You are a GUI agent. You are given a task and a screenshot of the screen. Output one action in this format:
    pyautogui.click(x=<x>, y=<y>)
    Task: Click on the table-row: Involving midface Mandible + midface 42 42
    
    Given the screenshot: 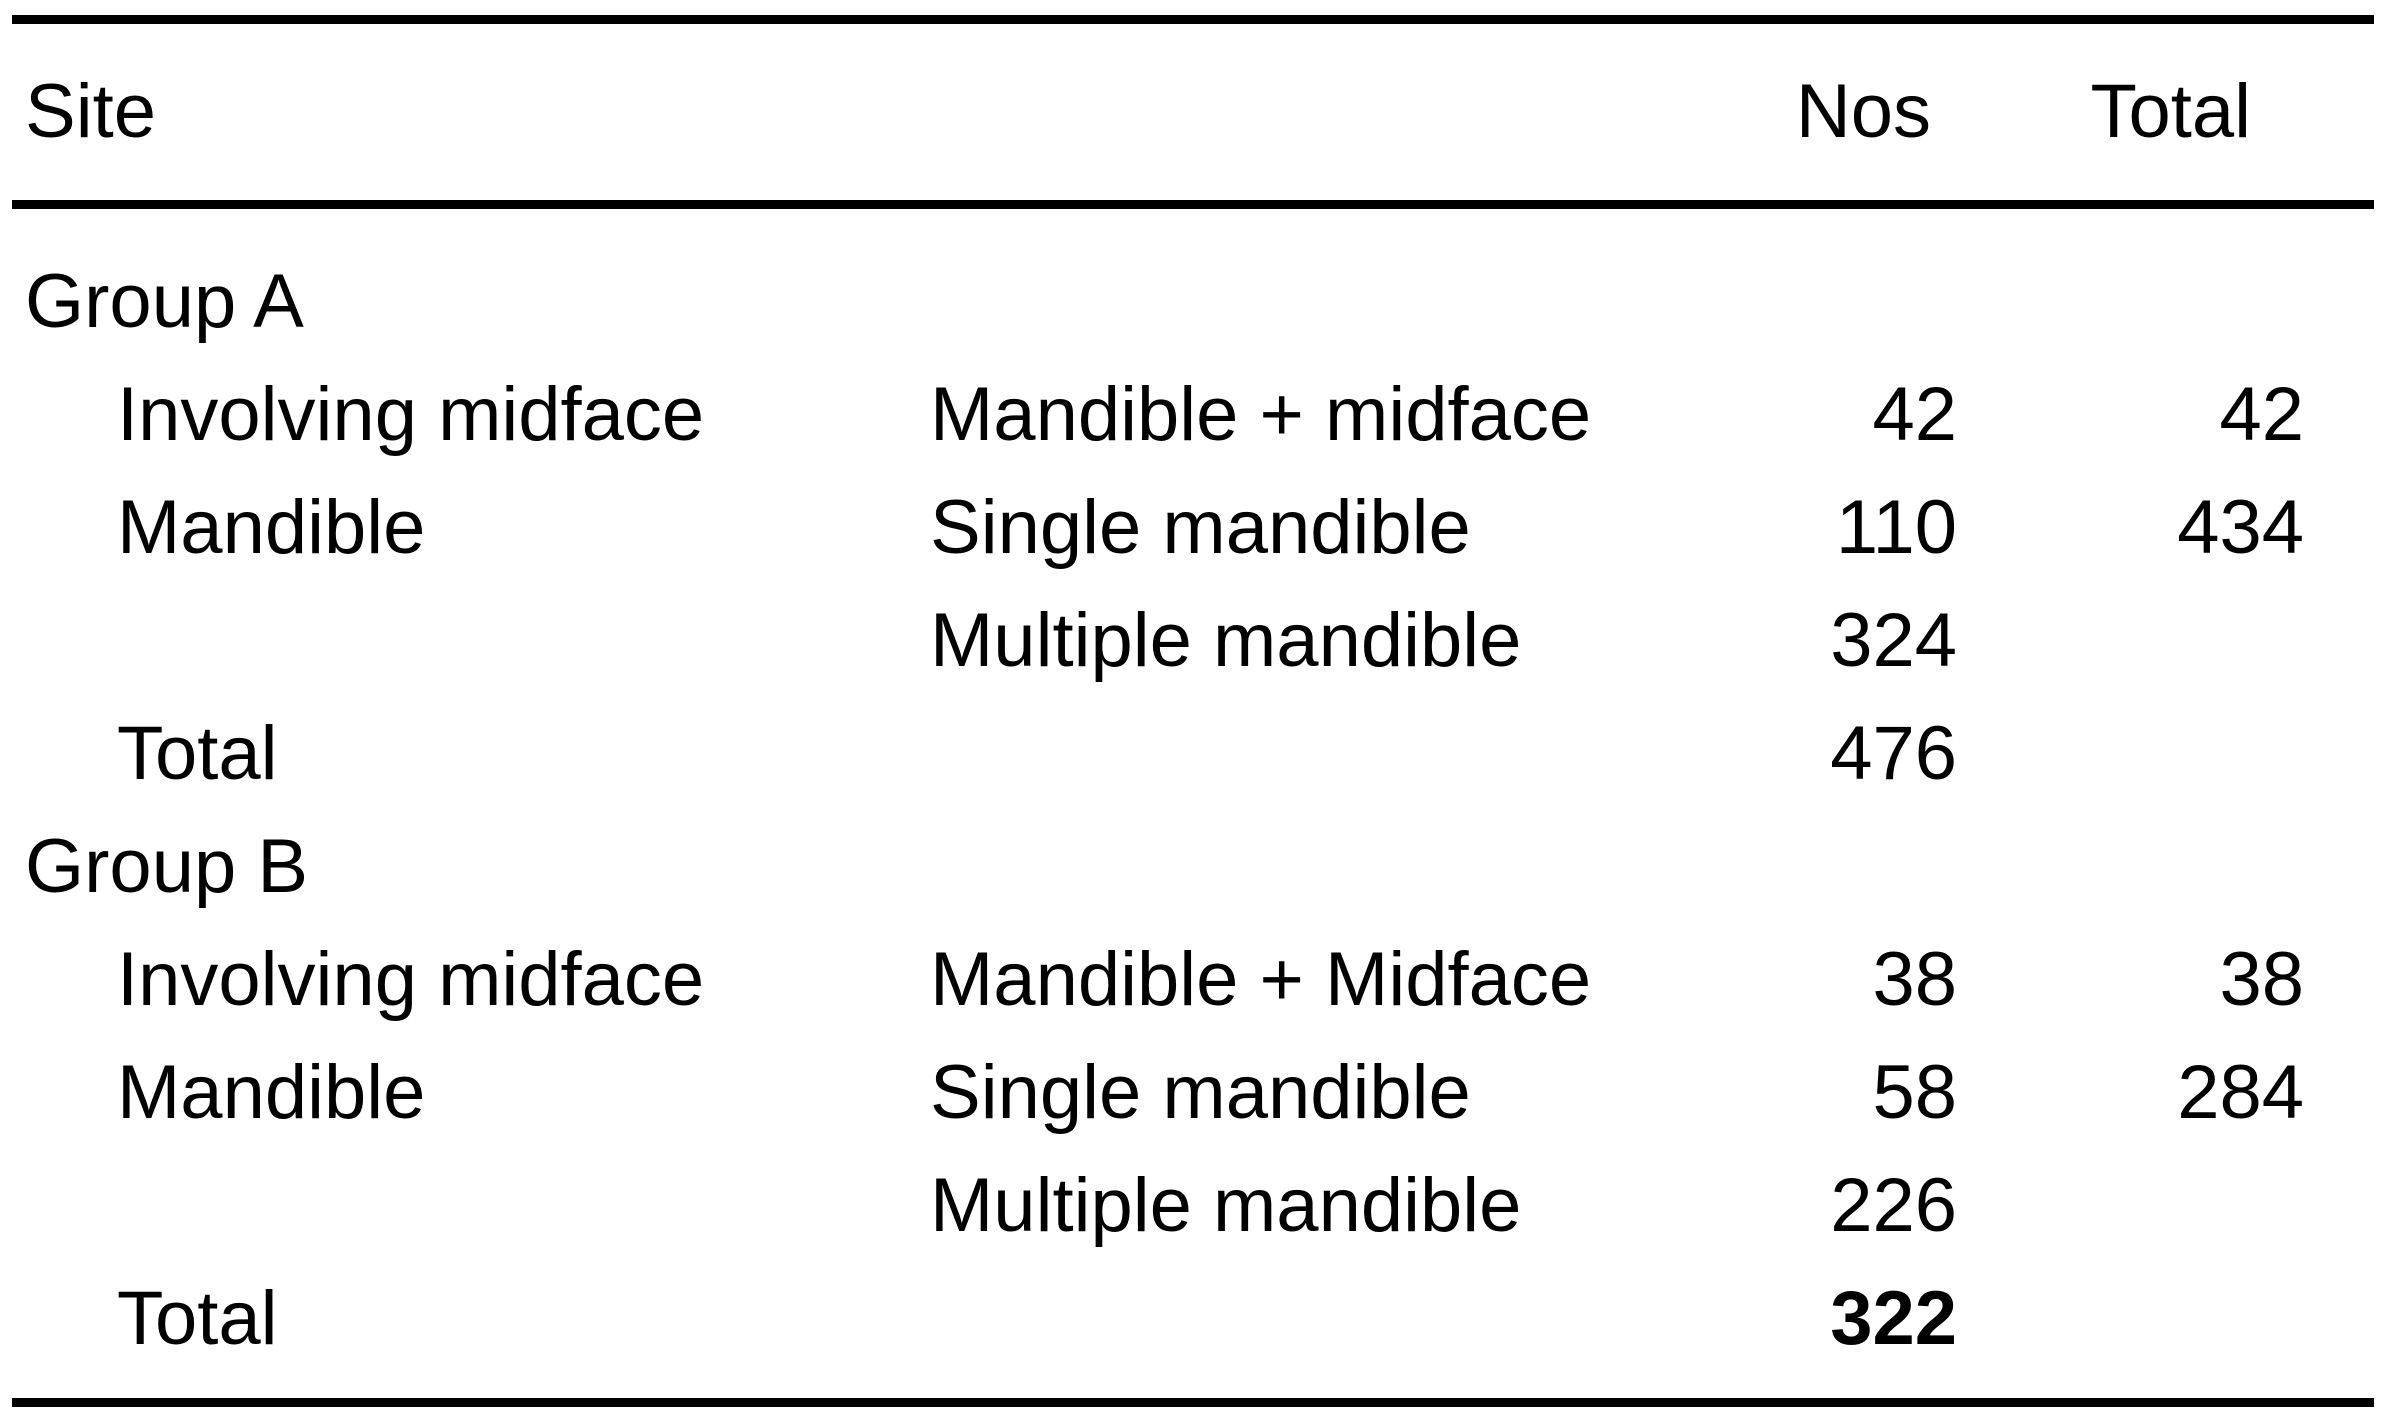 What is the action you would take?
    pyautogui.click(x=1193, y=414)
    